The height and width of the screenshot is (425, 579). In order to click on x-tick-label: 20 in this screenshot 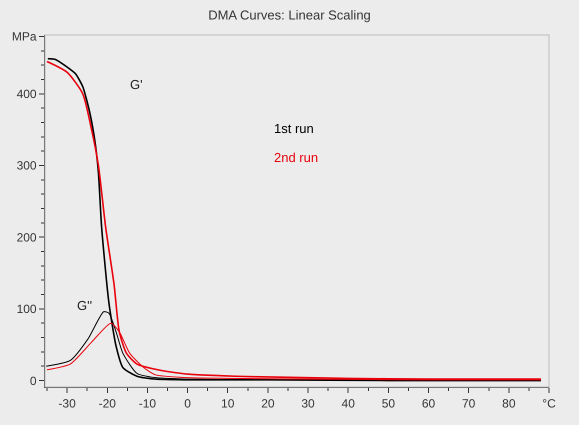, I will do `click(268, 403)`.